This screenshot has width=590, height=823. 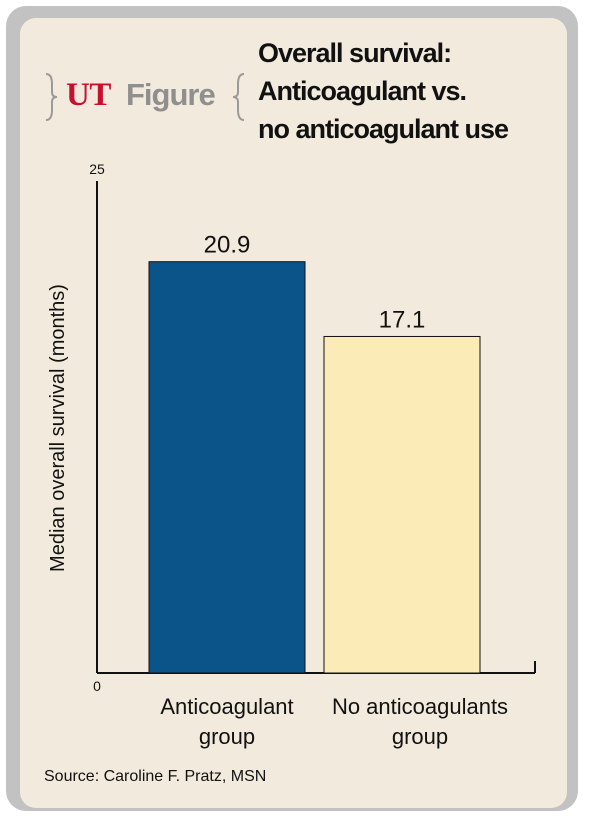 I want to click on title-line-1: Overall survival:, so click(x=355, y=53).